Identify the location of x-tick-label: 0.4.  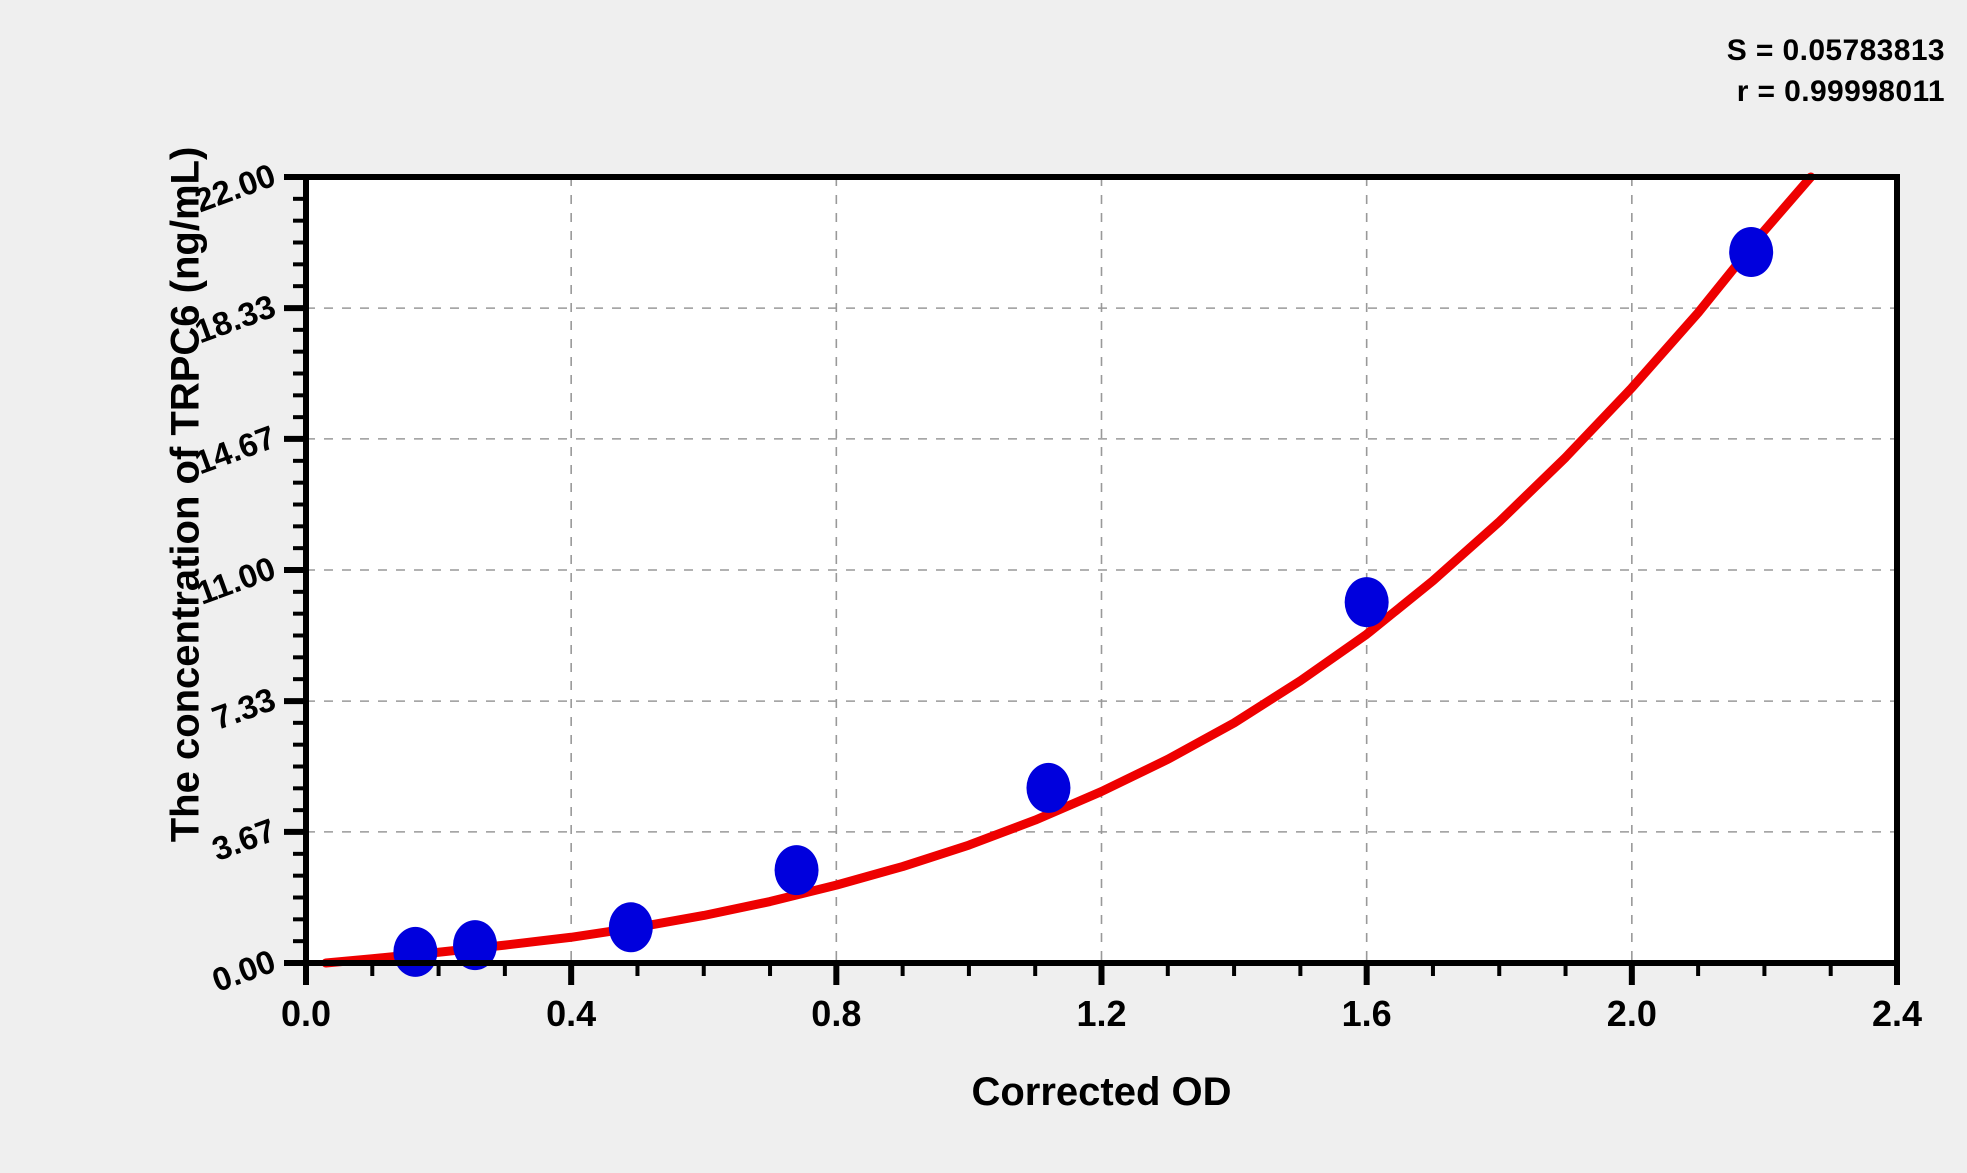
(571, 1013).